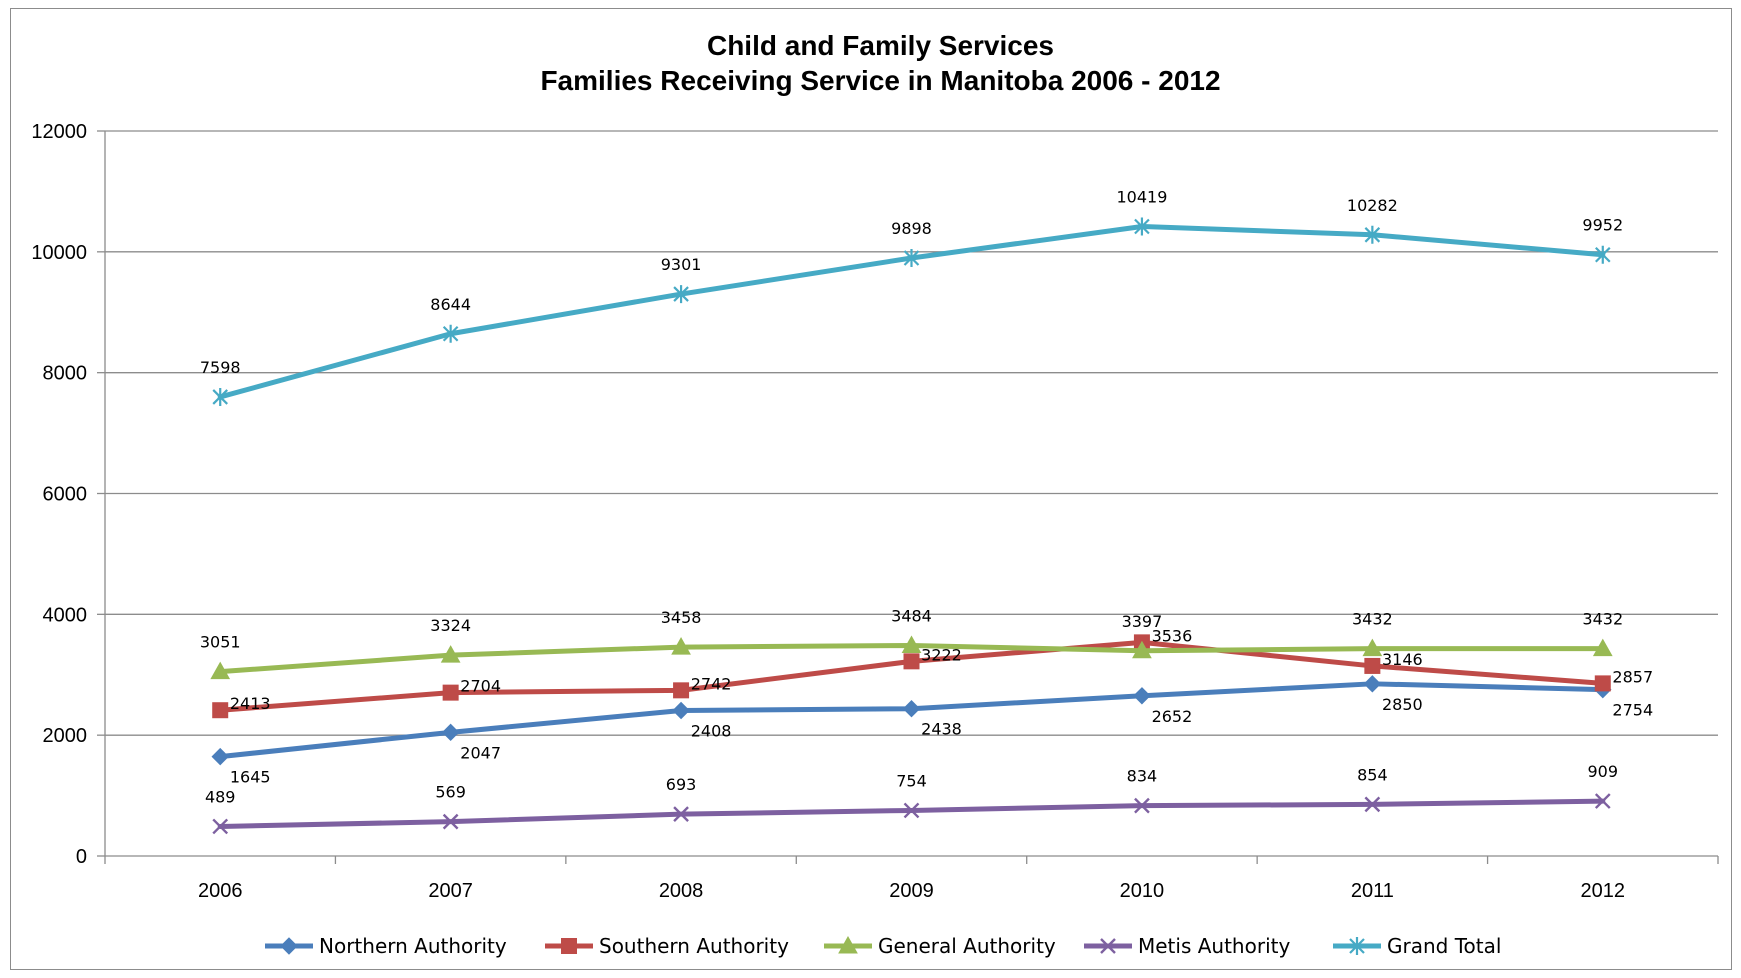 The image size is (1741, 978). I want to click on y-tick-label: 10000, so click(59, 253).